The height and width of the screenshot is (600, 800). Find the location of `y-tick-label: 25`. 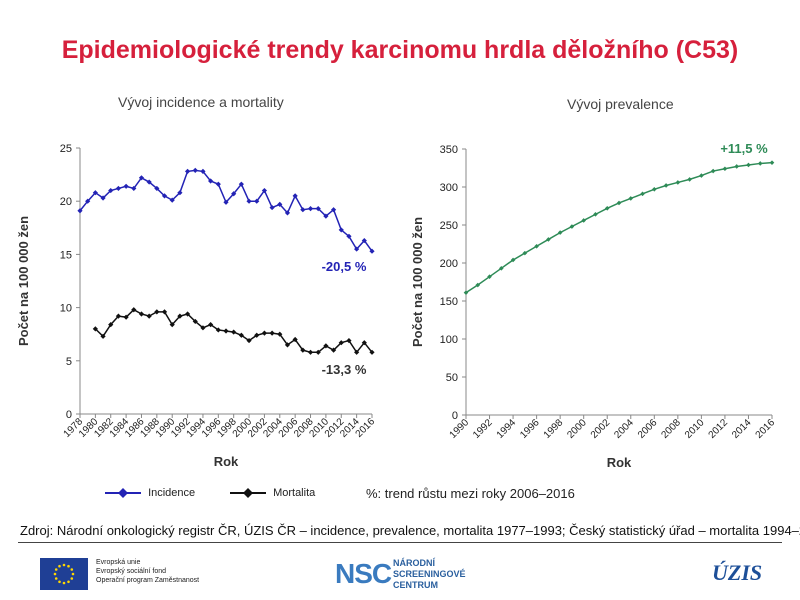

y-tick-label: 25 is located at coordinates (66, 149).